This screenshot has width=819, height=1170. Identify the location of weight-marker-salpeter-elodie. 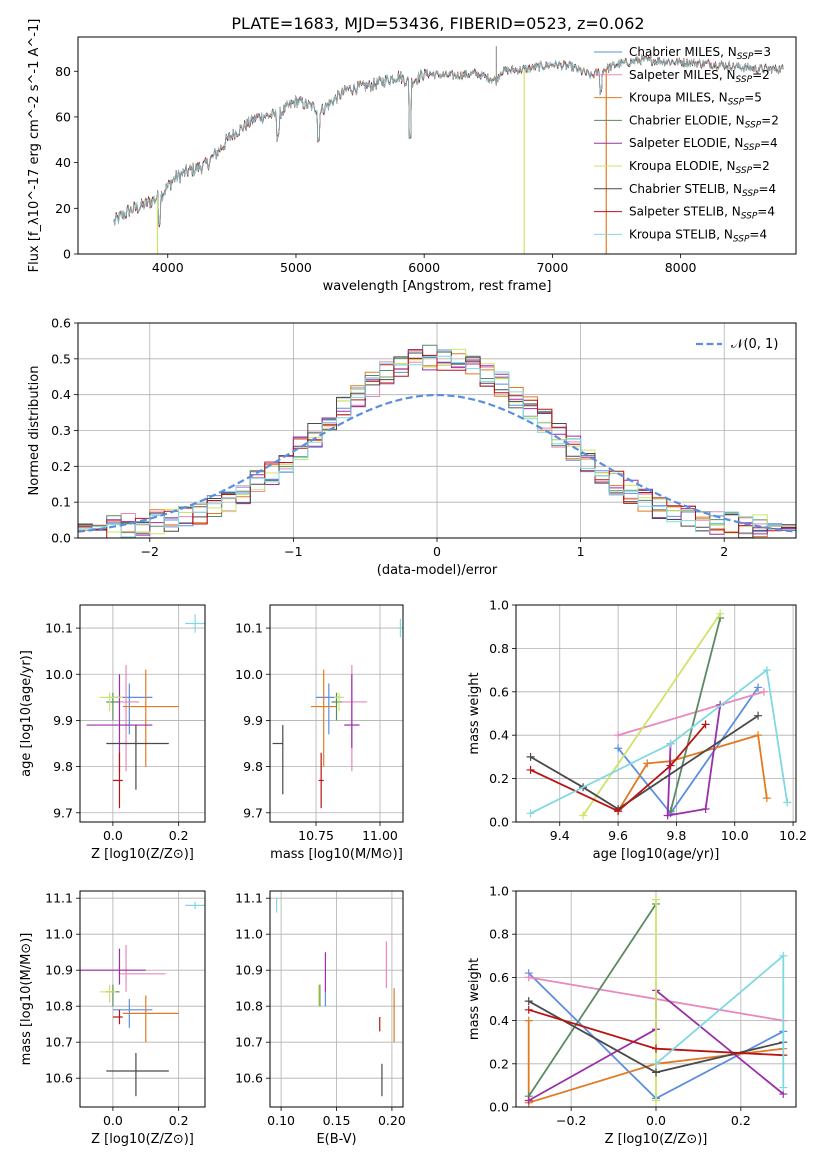
(705, 808).